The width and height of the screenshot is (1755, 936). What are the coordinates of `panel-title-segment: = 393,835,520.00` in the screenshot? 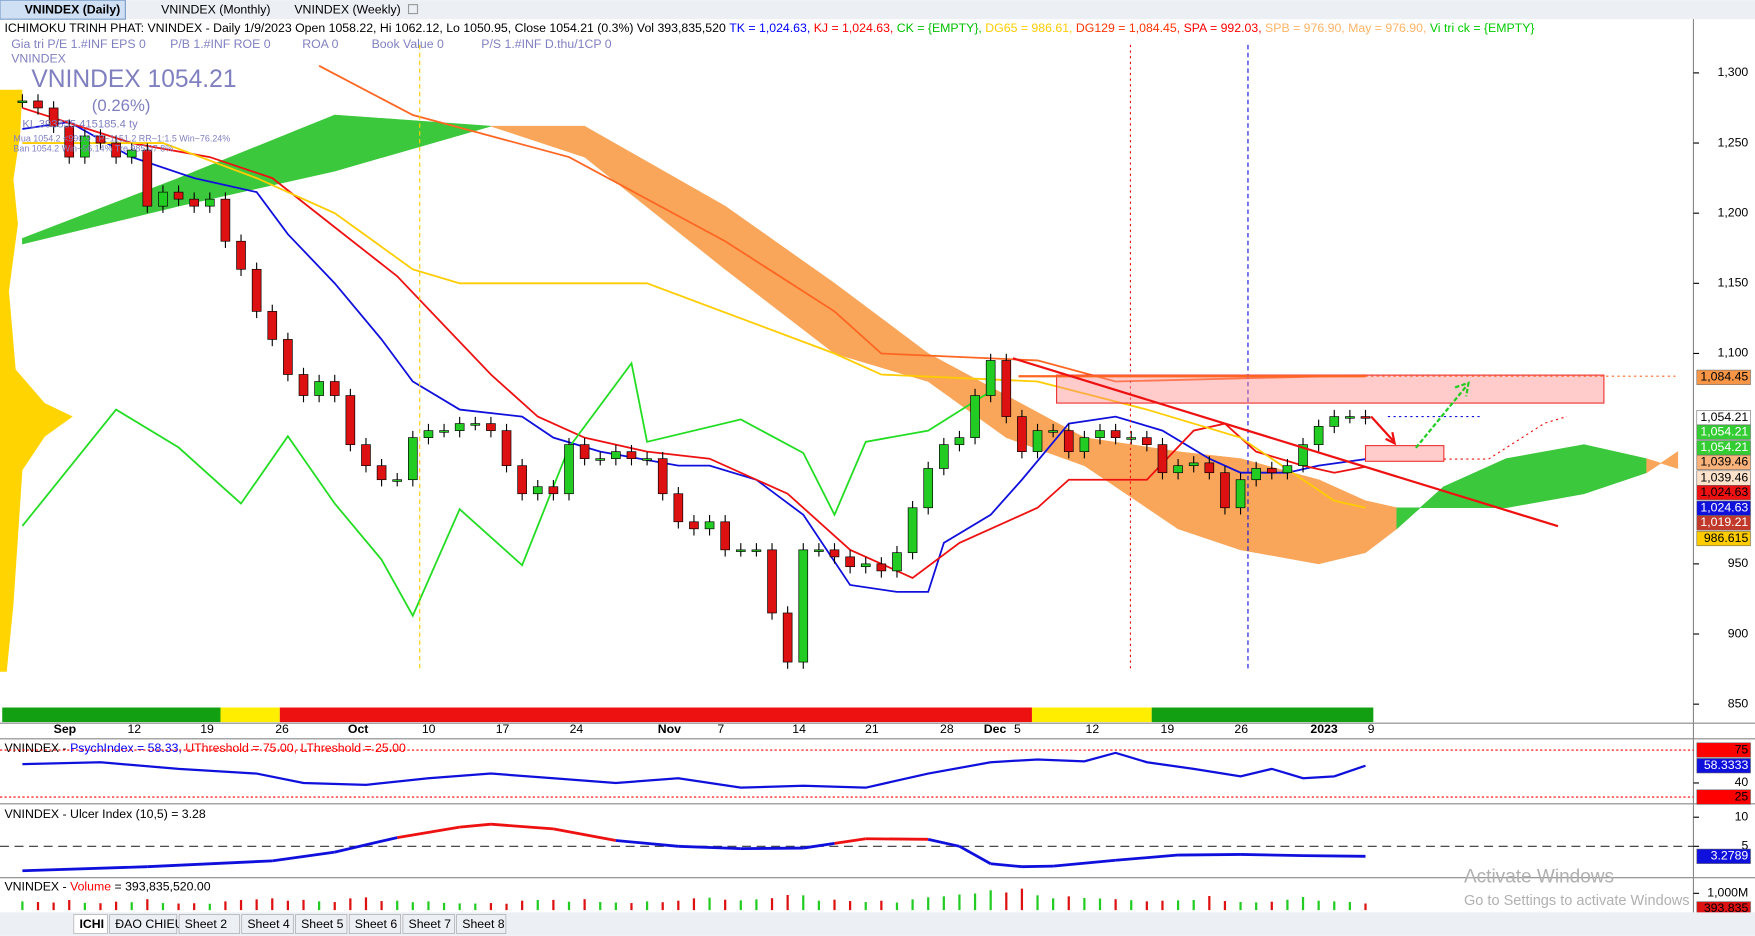 It's located at (161, 887).